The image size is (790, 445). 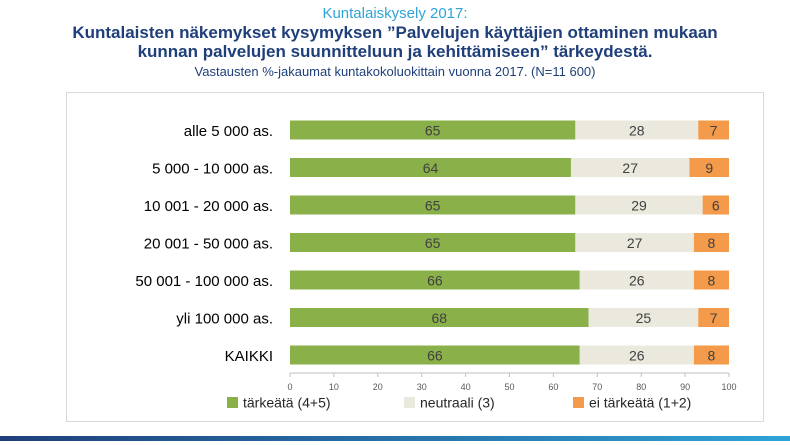 What do you see at coordinates (224, 319) in the screenshot?
I see `category-label: yli 100 000 as.` at bounding box center [224, 319].